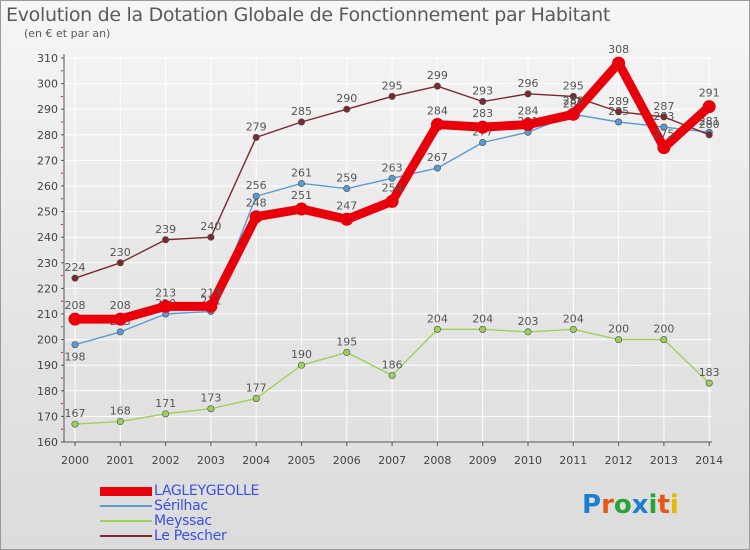 The height and width of the screenshot is (550, 750). I want to click on x-tick-label: 2004, so click(256, 460).